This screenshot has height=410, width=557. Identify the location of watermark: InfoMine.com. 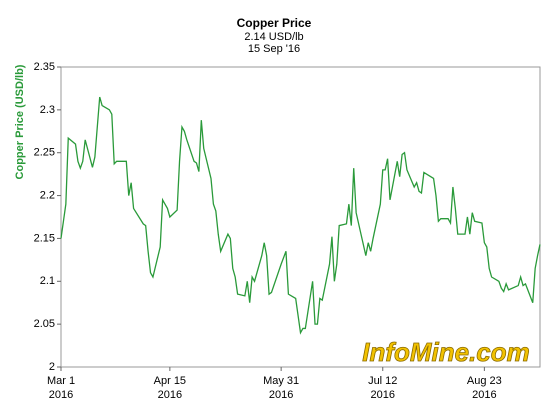
(446, 352).